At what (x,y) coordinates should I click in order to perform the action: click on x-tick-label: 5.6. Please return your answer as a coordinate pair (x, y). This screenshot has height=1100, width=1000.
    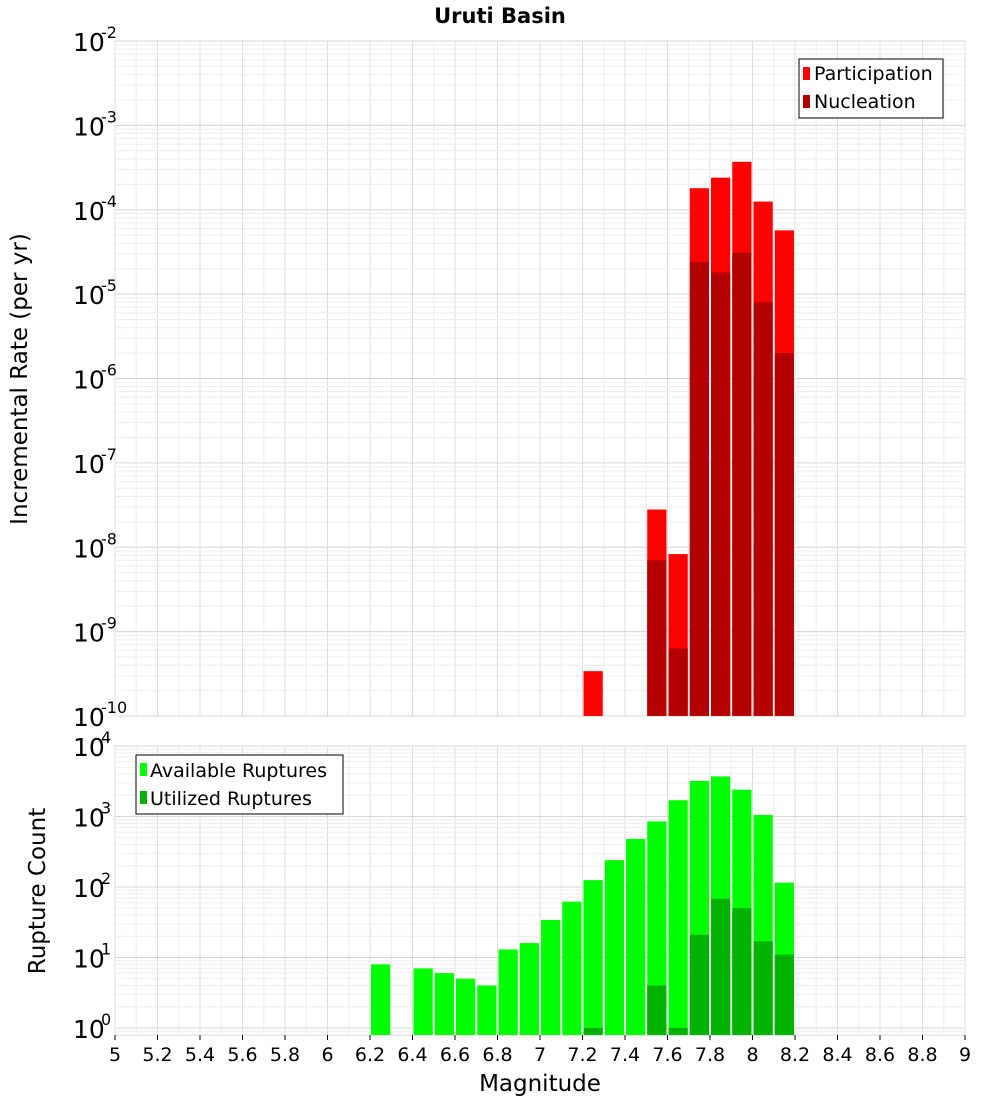
    Looking at the image, I should click on (242, 1055).